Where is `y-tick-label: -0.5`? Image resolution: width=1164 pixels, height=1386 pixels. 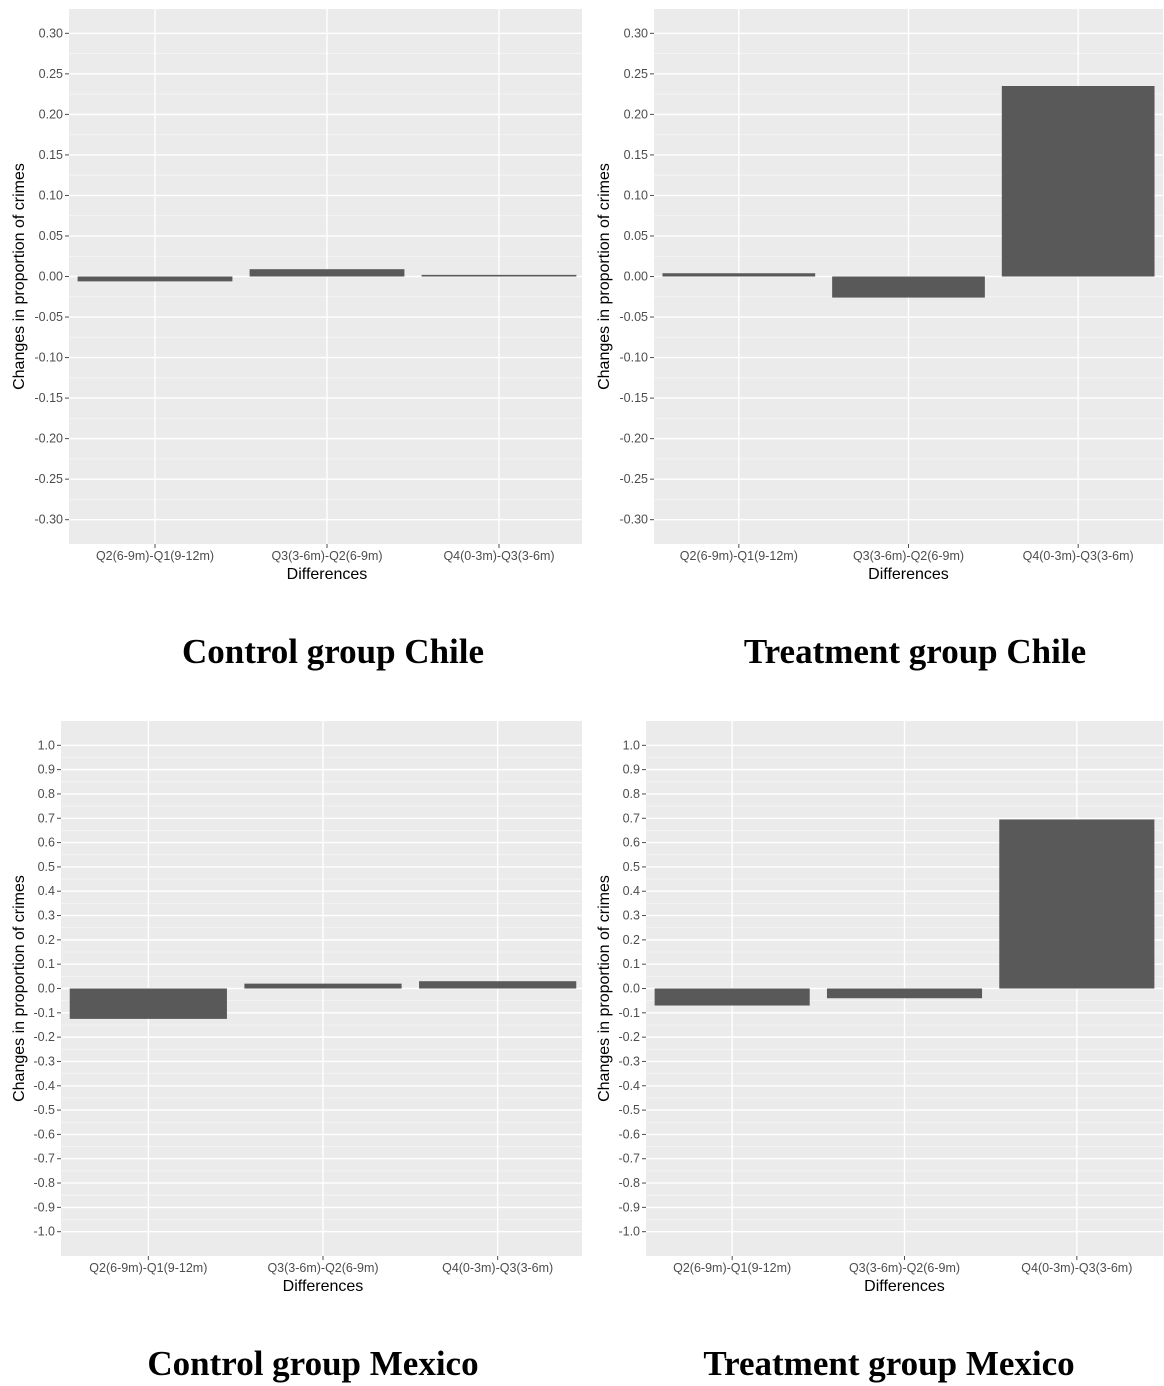 y-tick-label: -0.5 is located at coordinates (44, 1110).